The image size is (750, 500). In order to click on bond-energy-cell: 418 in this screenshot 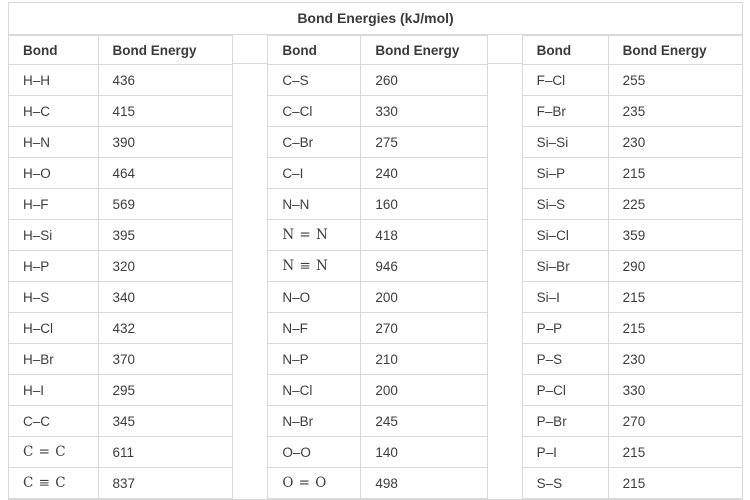, I will do `click(424, 235)`.